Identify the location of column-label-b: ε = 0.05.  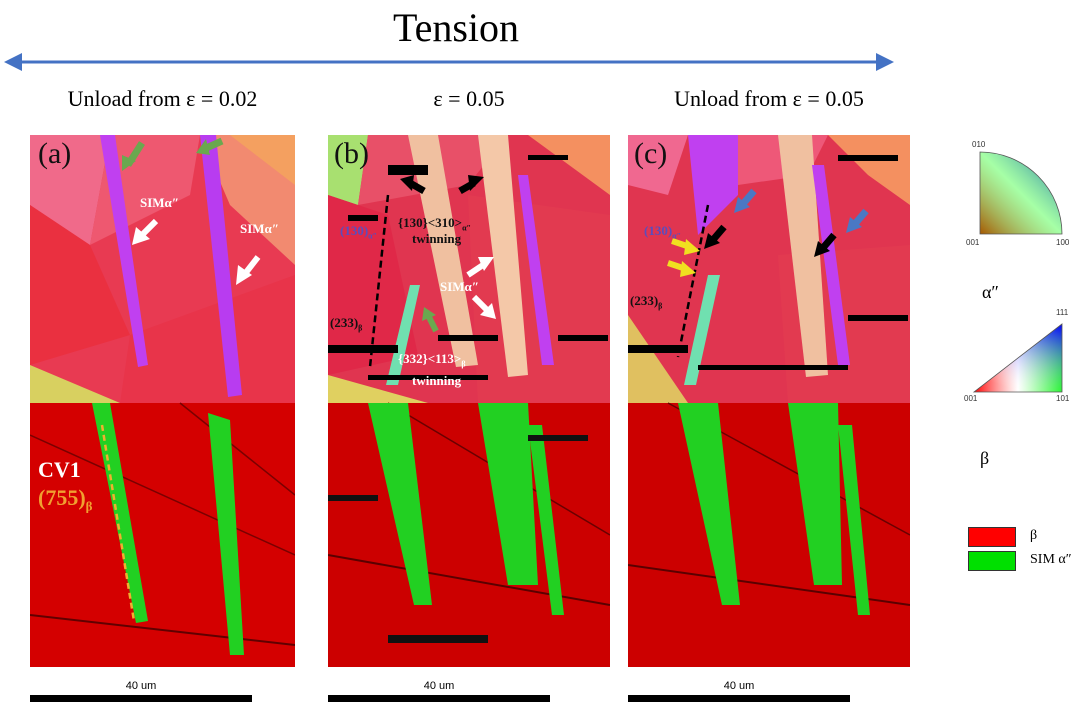
(469, 98).